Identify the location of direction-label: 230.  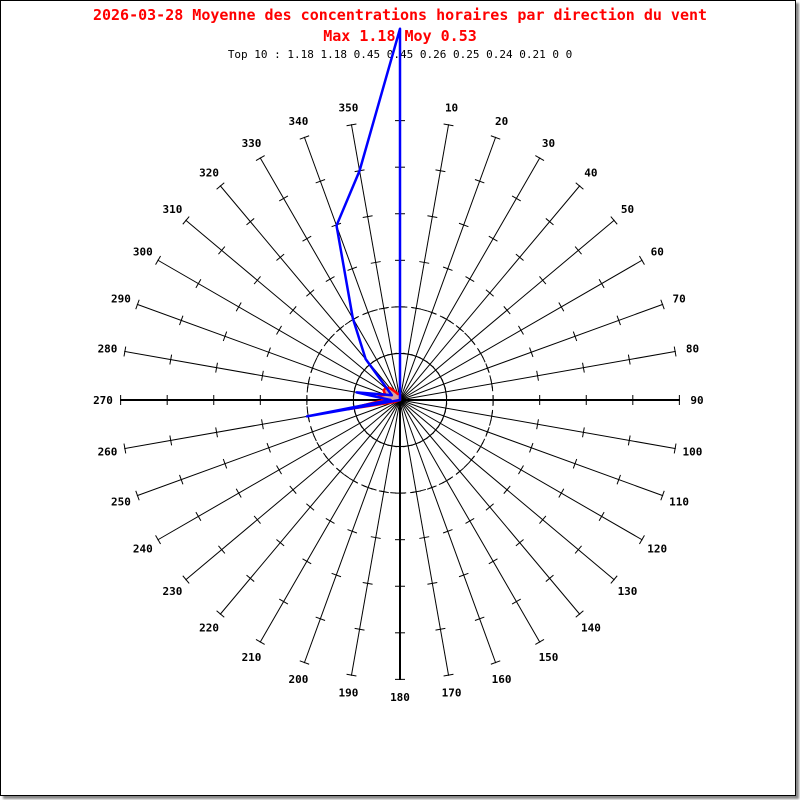
(173, 591).